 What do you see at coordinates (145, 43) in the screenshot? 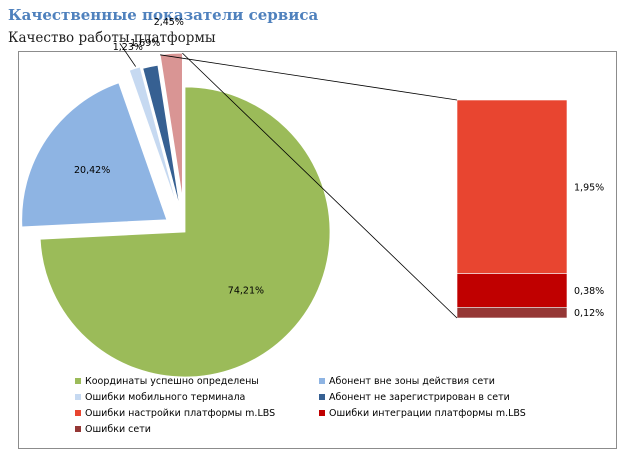
I see `data-label: 1,69%` at bounding box center [145, 43].